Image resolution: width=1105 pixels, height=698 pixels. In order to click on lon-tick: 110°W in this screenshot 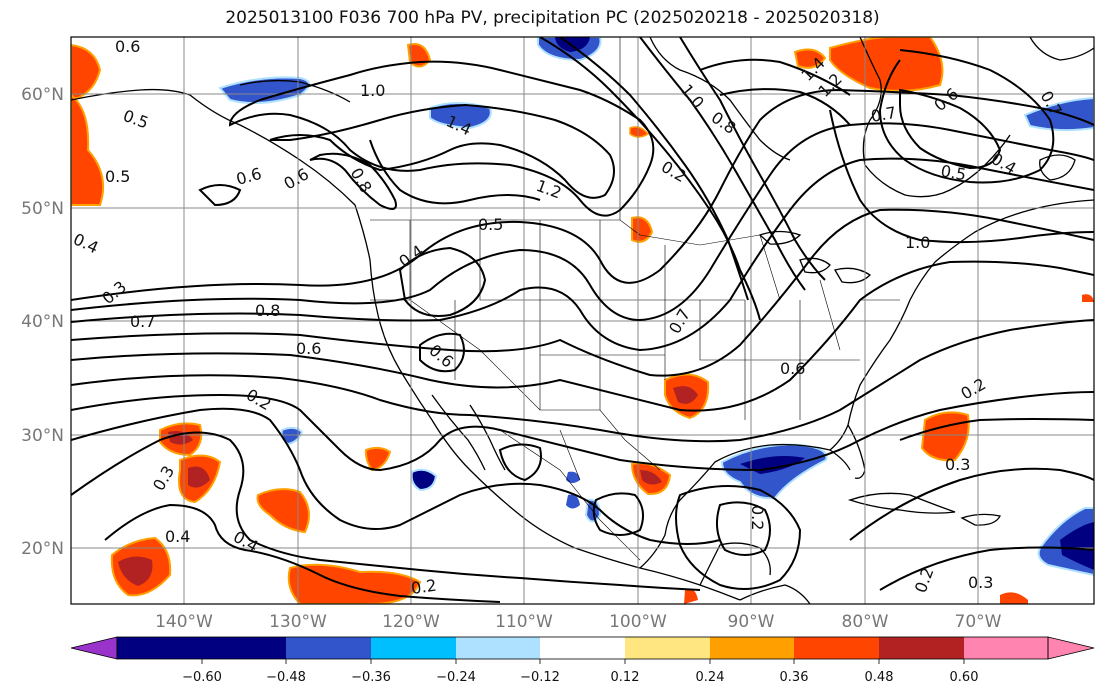, I will do `click(524, 622)`.